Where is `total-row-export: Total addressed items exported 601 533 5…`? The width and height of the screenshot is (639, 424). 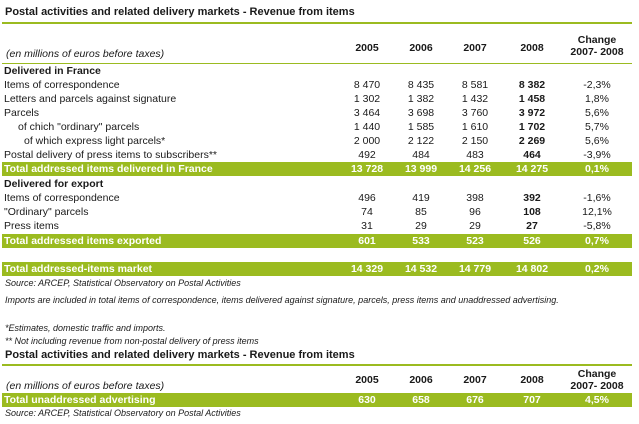
total-row-export: Total addressed items exported 601 533 5… is located at coordinates (317, 241).